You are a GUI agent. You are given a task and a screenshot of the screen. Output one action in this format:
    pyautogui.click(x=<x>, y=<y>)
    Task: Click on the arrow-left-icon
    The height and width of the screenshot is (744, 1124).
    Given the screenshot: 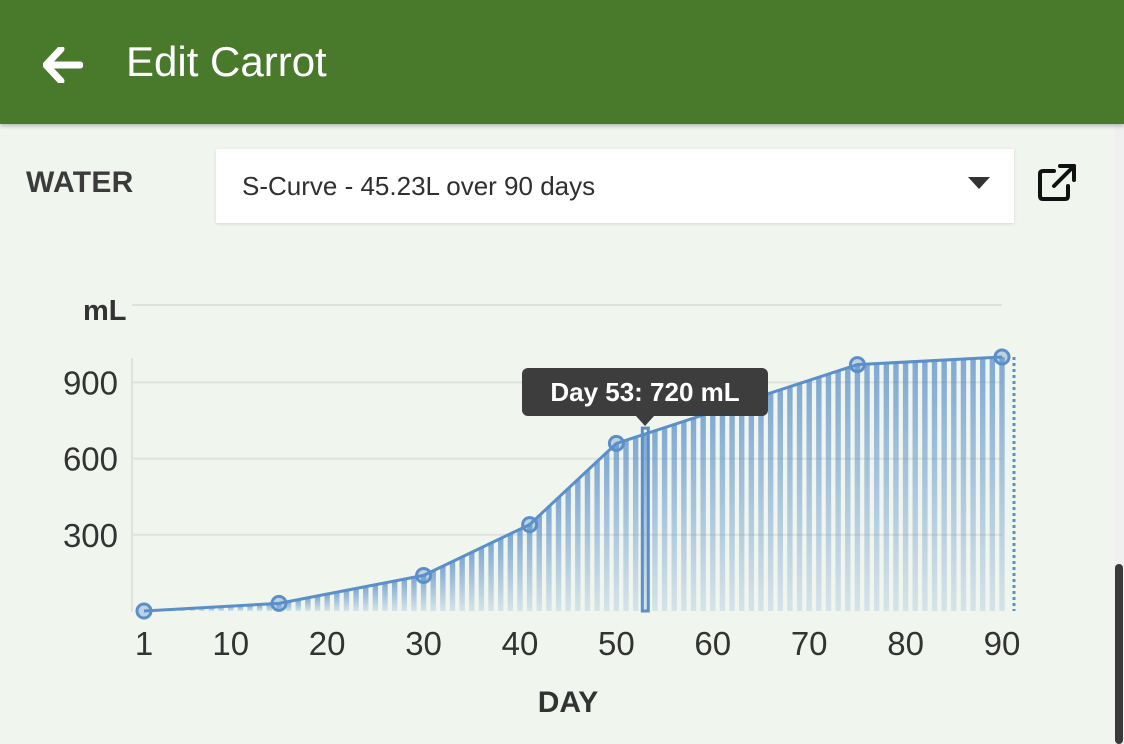 What is the action you would take?
    pyautogui.click(x=63, y=65)
    